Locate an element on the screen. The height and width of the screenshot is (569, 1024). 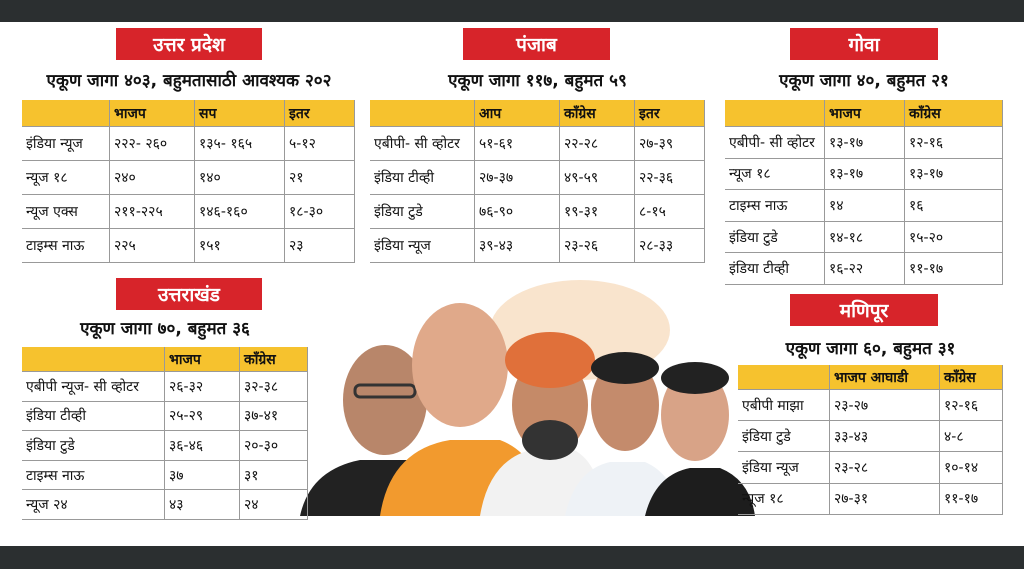
data-cell: २३-२६ is located at coordinates (597, 246).